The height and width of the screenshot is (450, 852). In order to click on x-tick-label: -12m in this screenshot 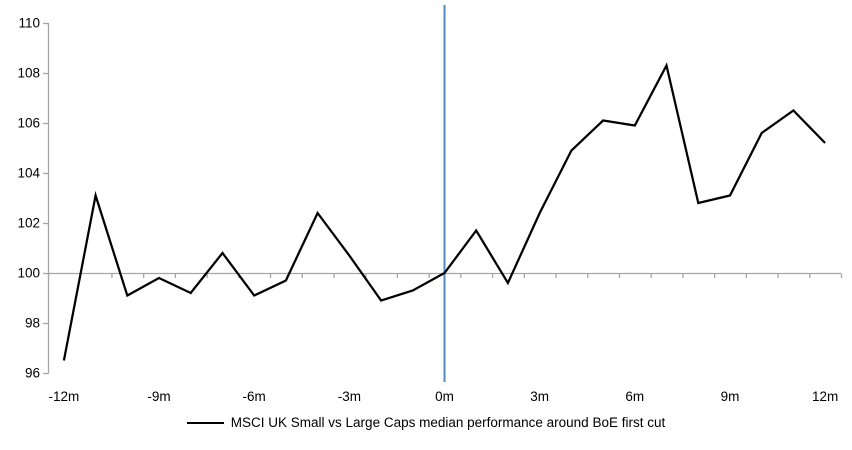, I will do `click(63, 396)`.